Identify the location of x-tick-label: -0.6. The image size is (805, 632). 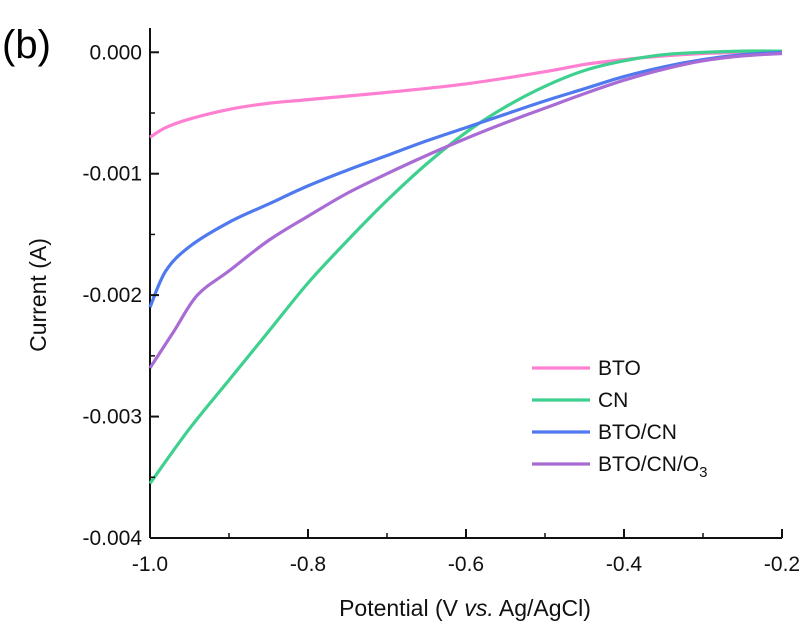
(466, 564).